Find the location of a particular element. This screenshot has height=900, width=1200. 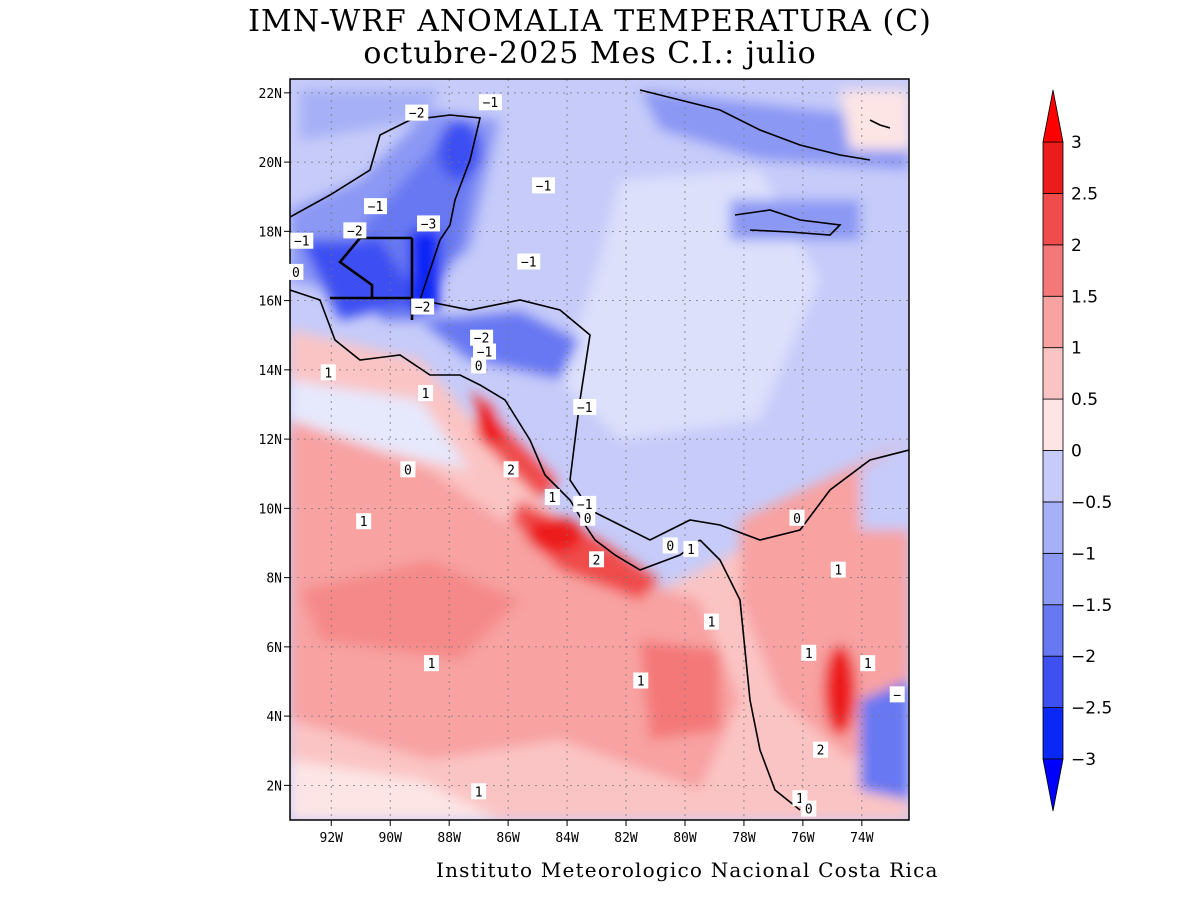

y-tick-label: 12N is located at coordinates (270, 440).